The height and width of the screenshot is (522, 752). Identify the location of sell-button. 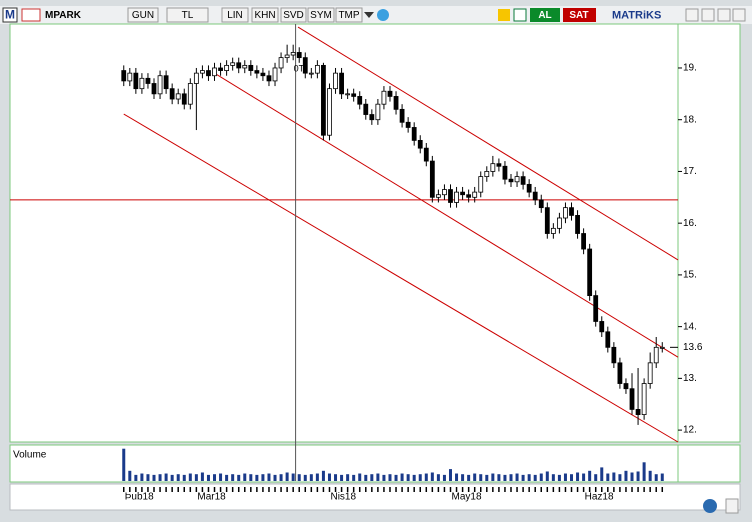
(579, 15).